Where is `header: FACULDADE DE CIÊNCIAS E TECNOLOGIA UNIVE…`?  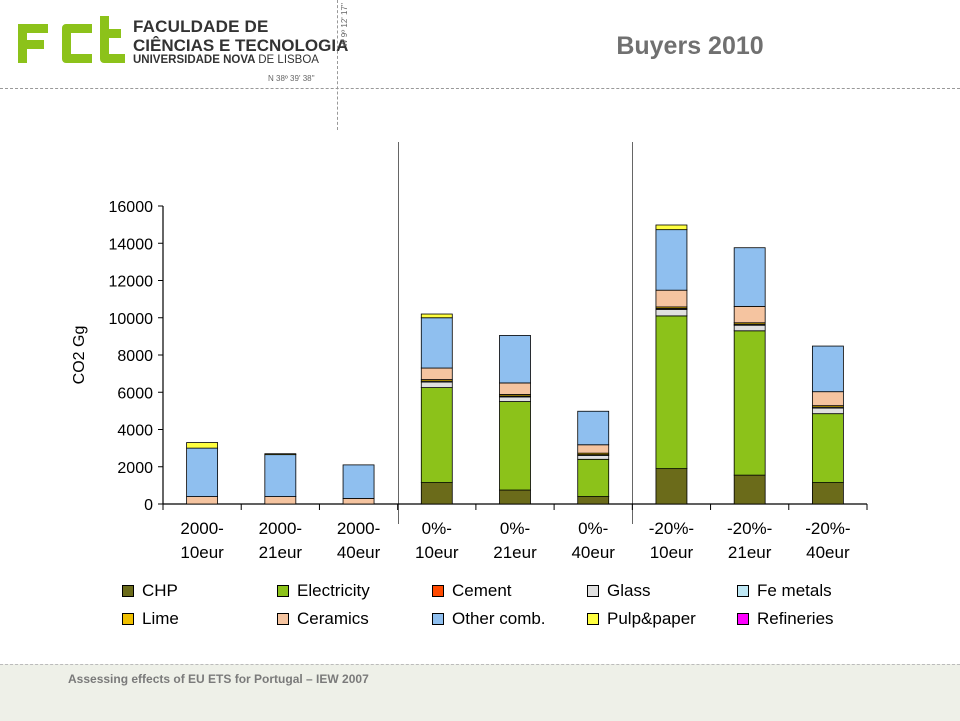
header: FACULDADE DE CIÊNCIAS E TECNOLOGIA UNIVE… is located at coordinates (480, 44).